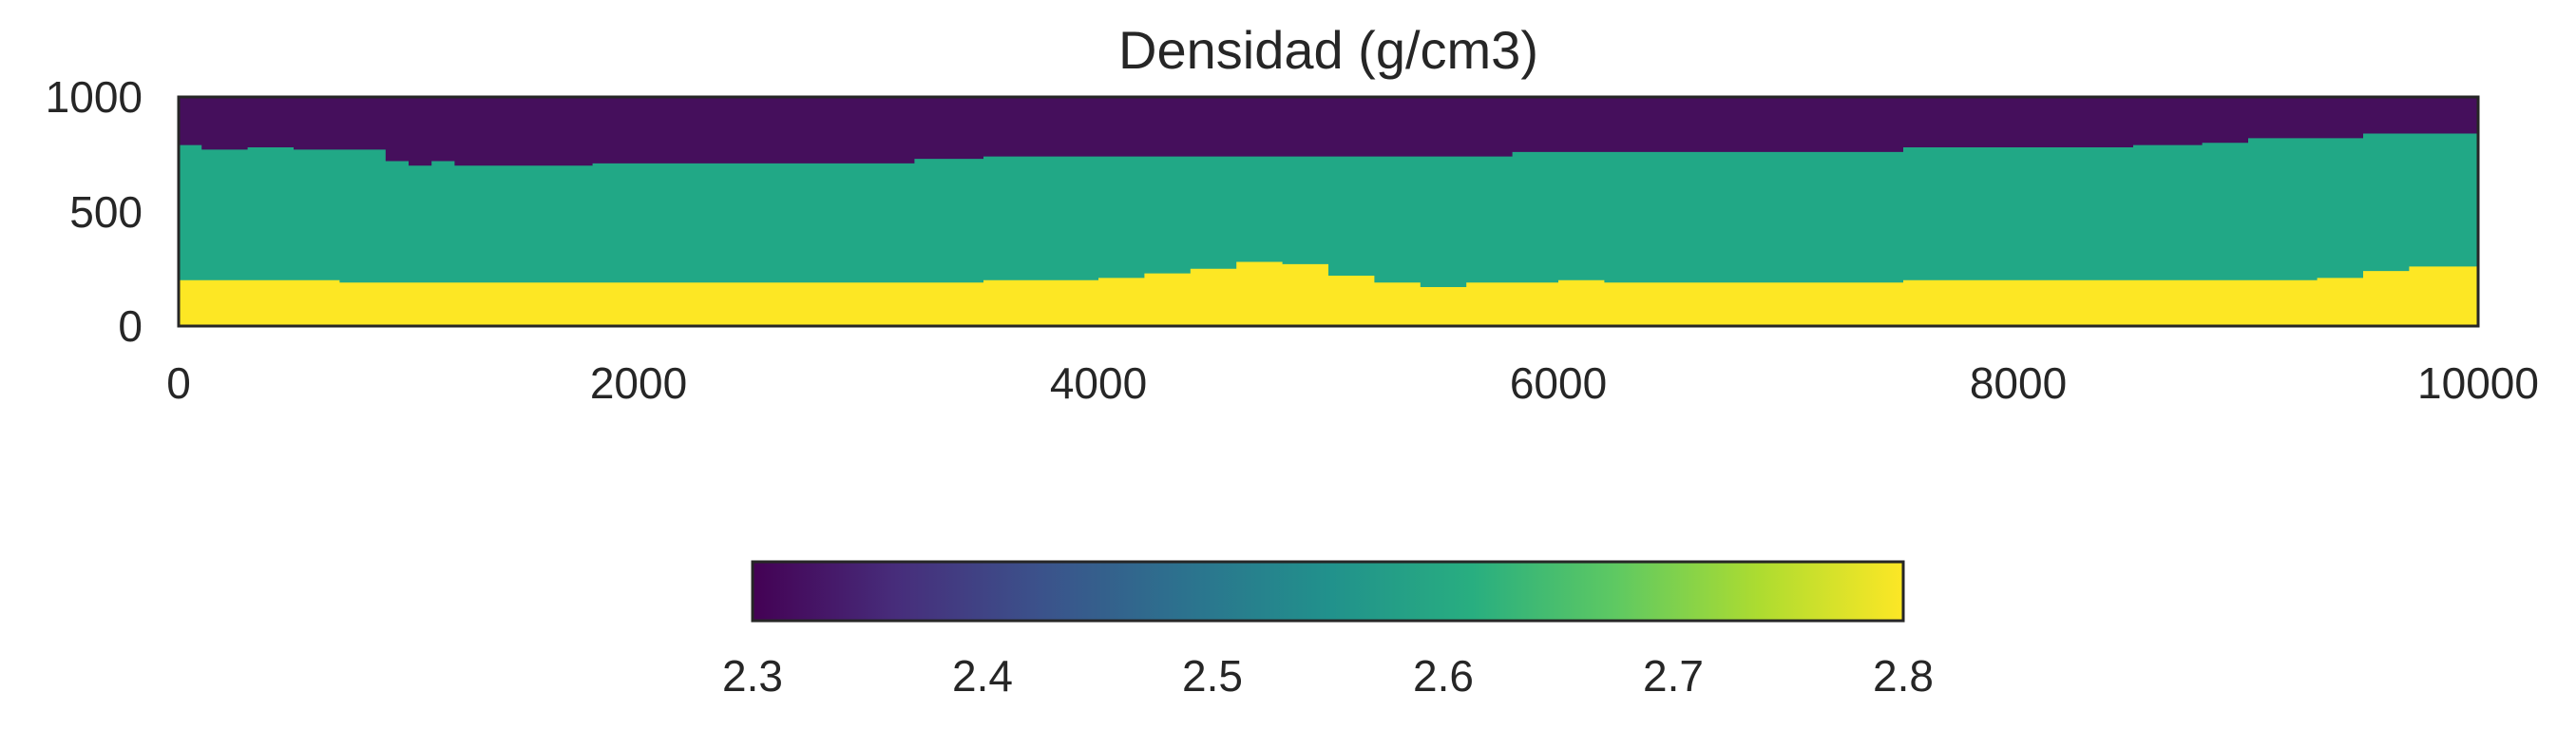 The height and width of the screenshot is (731, 2576). I want to click on colorbar-tick-label: 2.6, so click(1443, 676).